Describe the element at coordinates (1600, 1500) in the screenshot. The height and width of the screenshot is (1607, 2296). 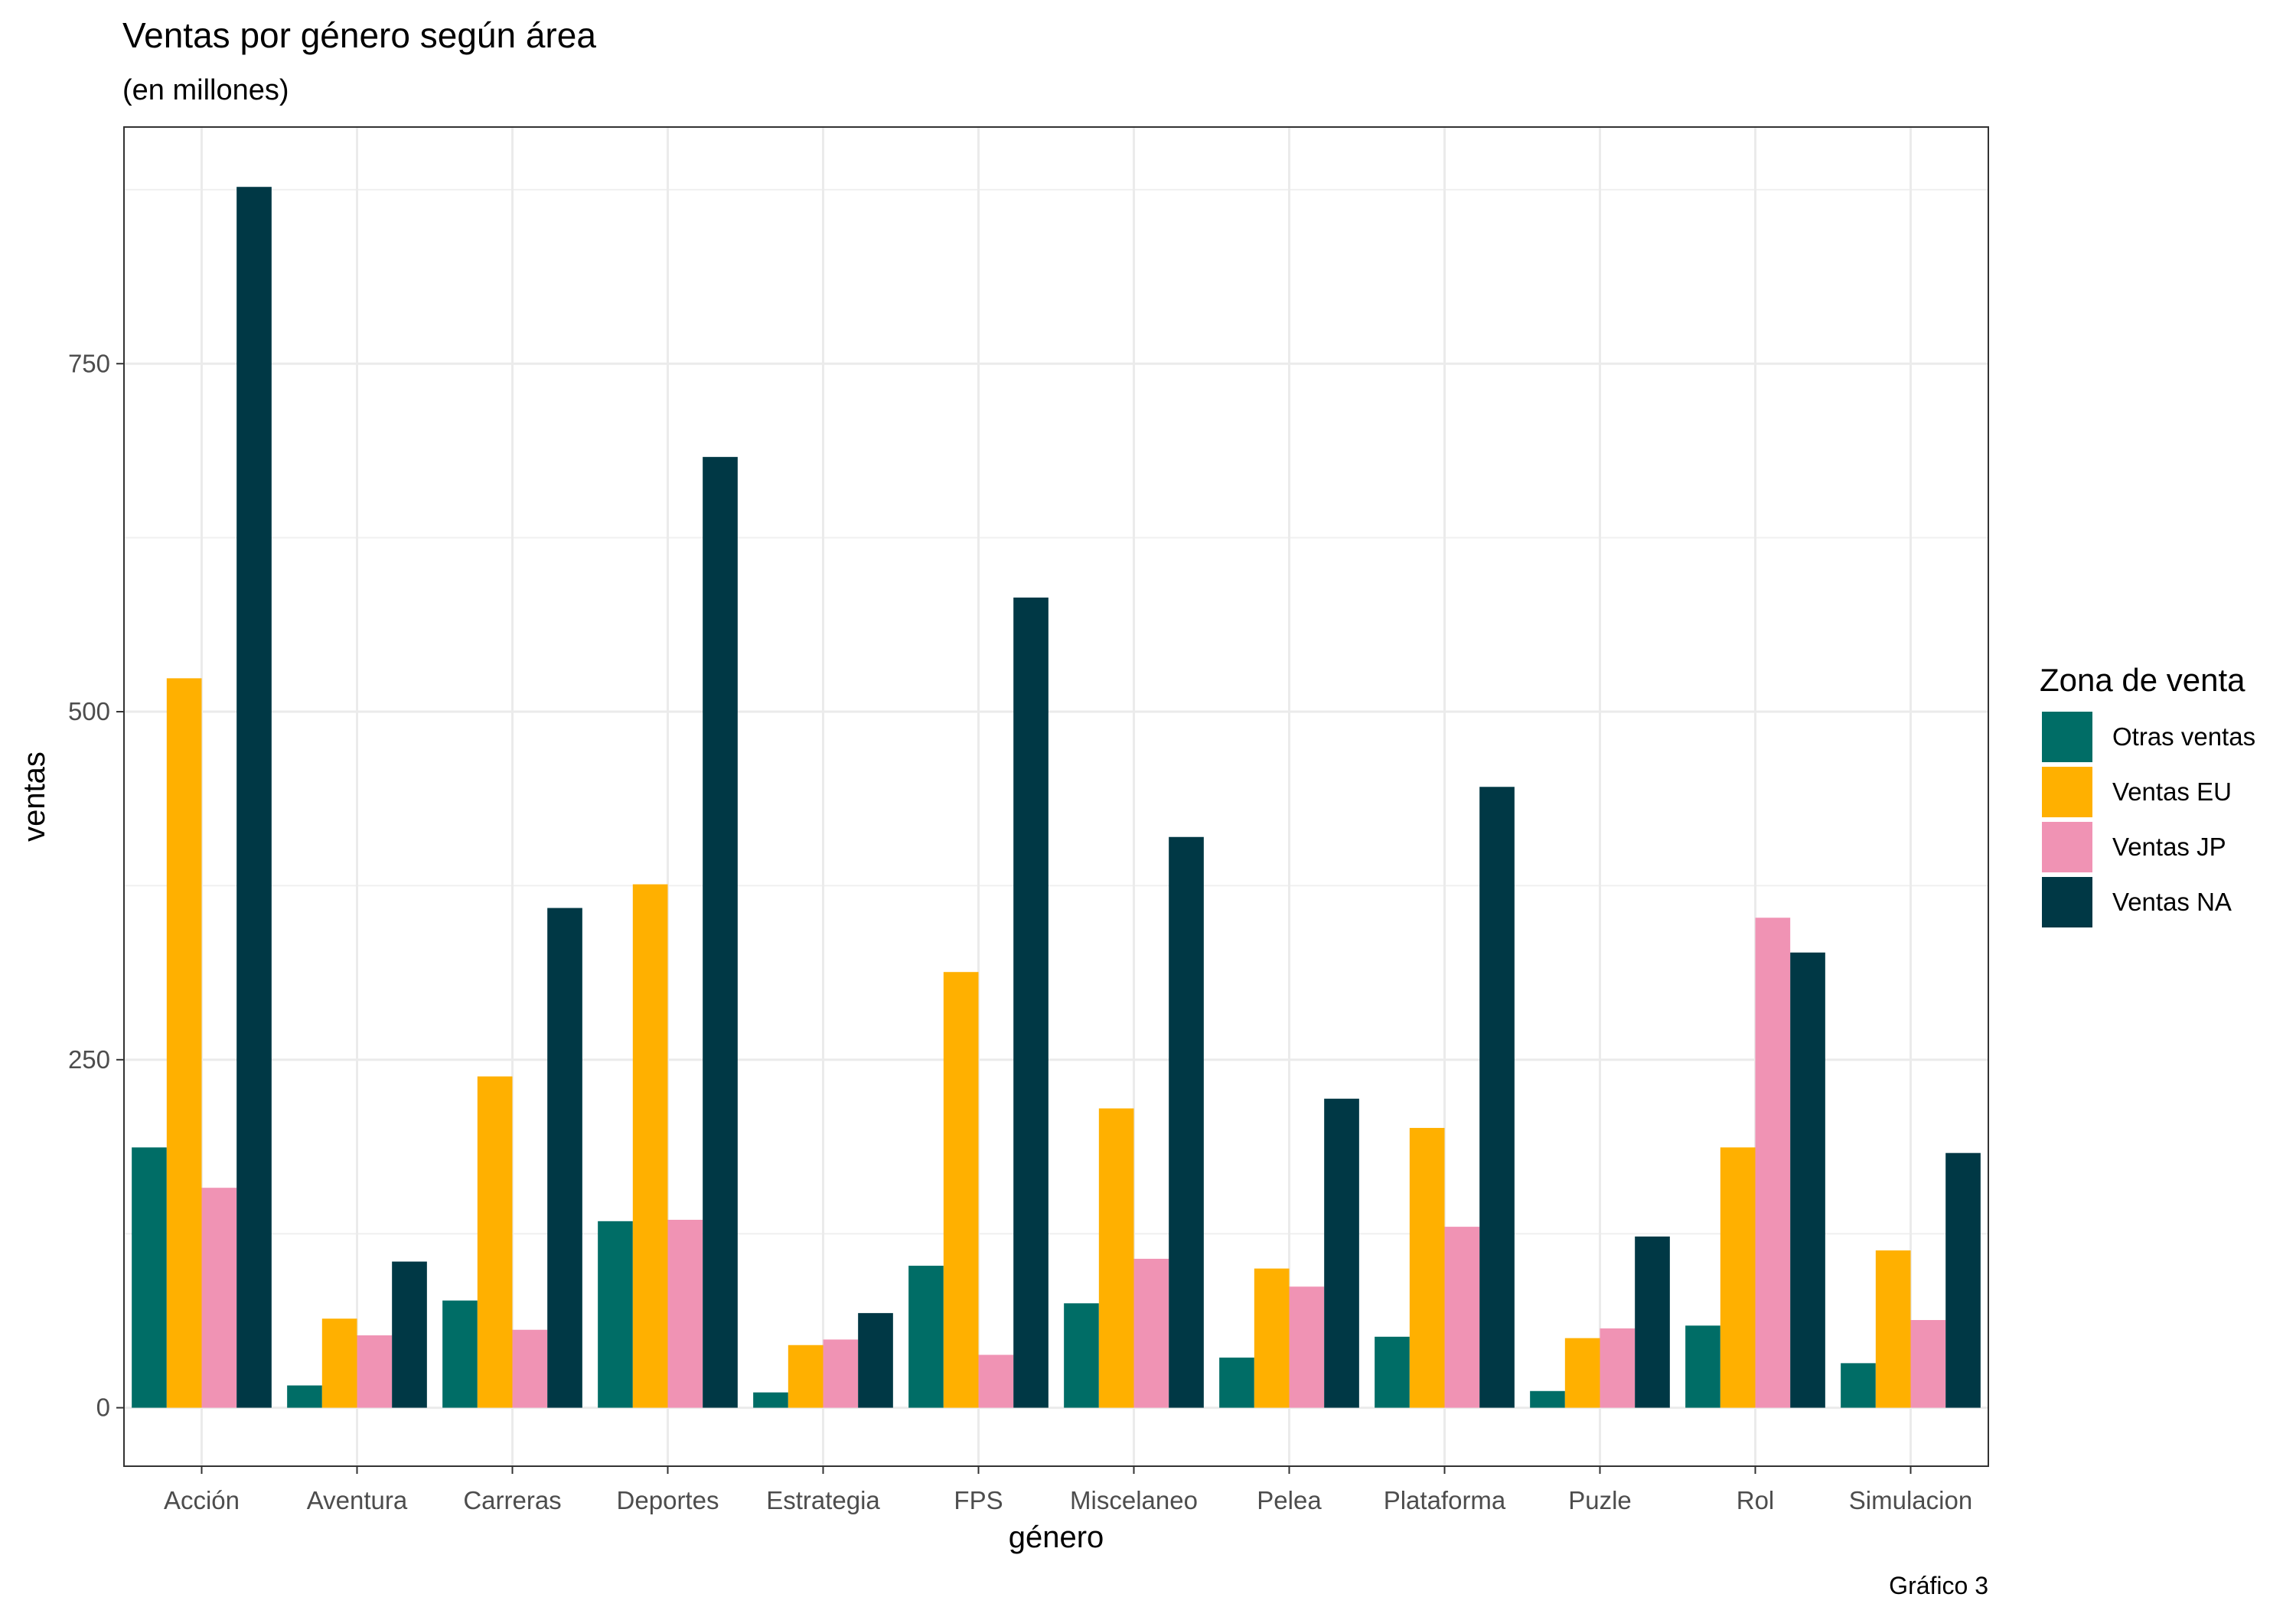
I see `x-tick-label: Puzle` at that location.